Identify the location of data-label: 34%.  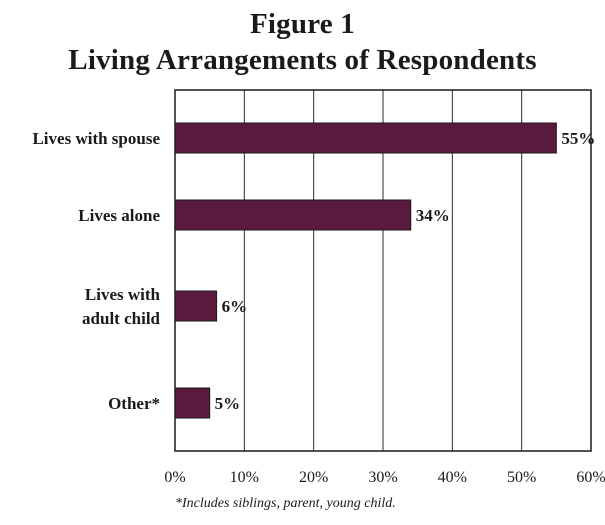
(433, 215).